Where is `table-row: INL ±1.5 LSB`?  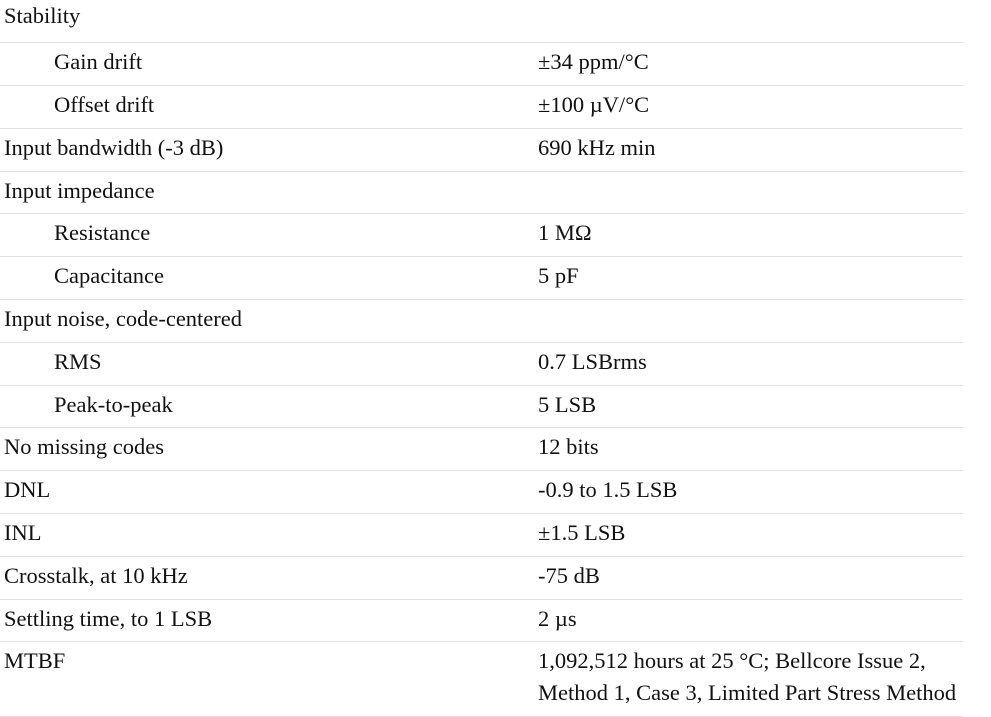
table-row: INL ±1.5 LSB is located at coordinates (481, 535).